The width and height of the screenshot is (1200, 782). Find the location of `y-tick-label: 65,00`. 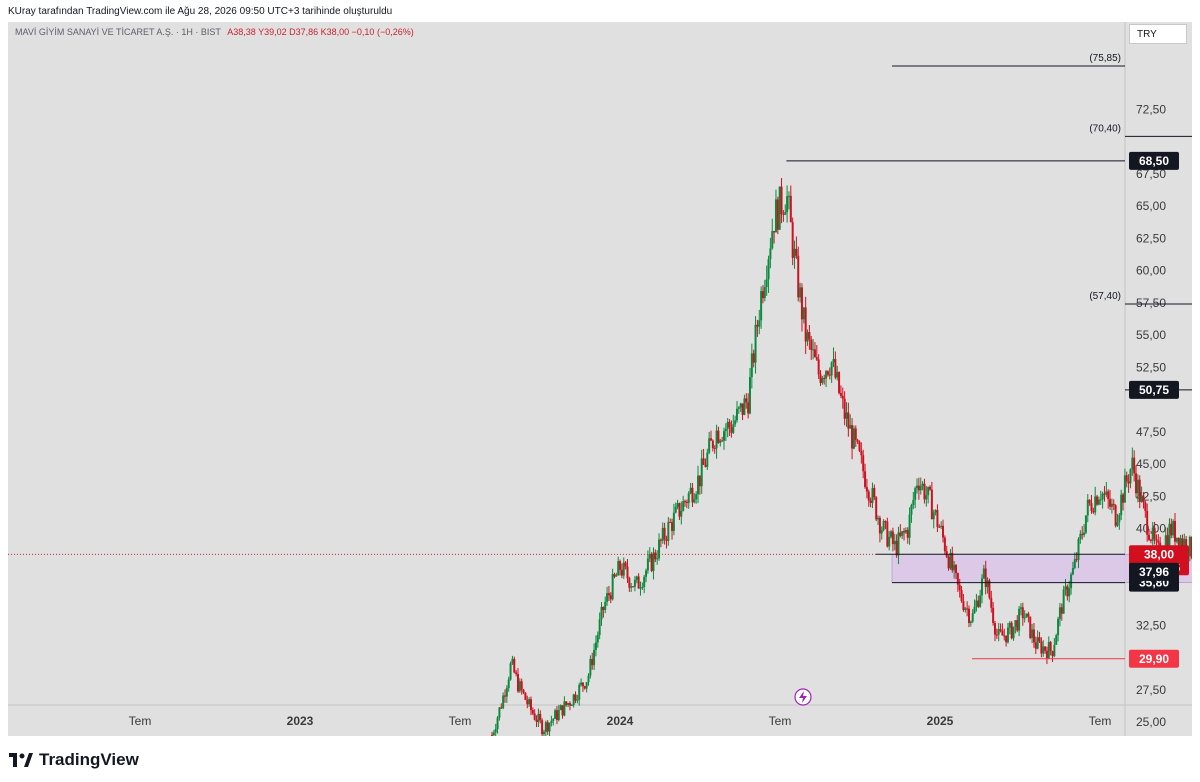

y-tick-label: 65,00 is located at coordinates (1151, 206).